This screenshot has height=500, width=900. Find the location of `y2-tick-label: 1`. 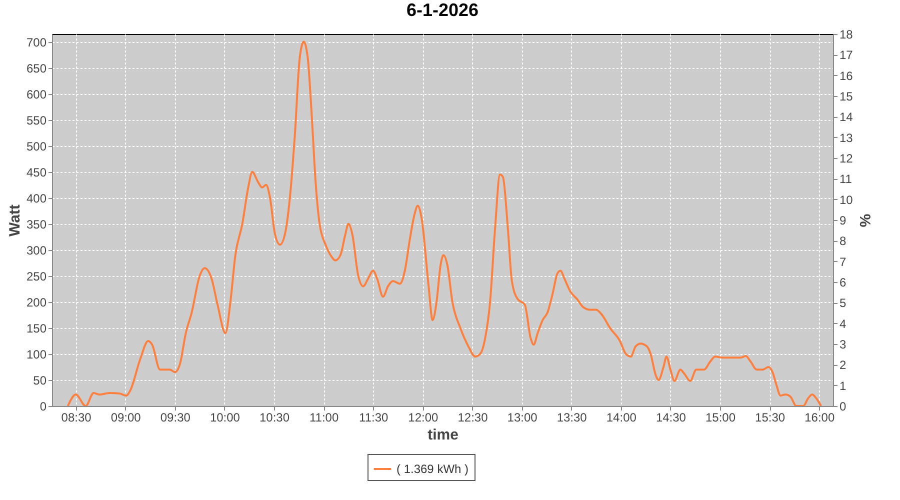

y2-tick-label: 1 is located at coordinates (843, 385).